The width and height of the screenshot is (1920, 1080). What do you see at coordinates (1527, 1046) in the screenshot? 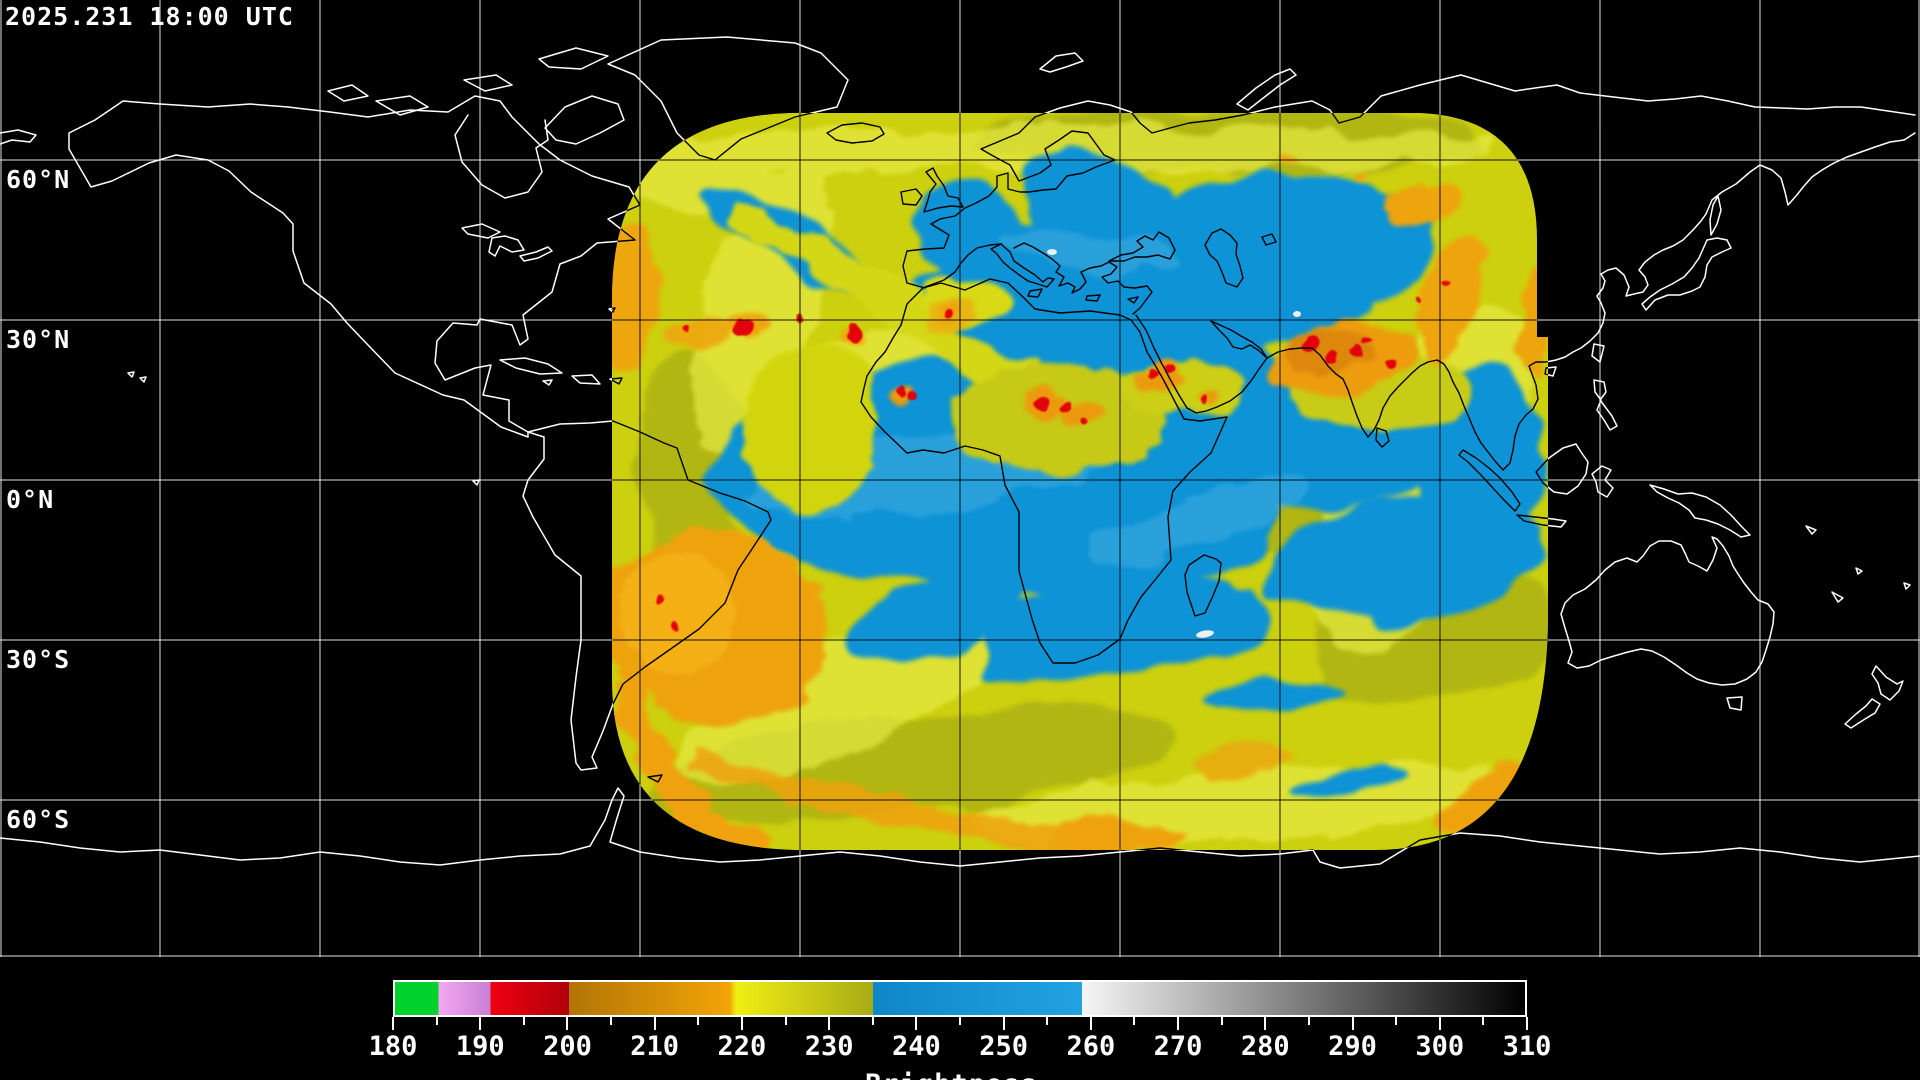
I see `colorbar-tick-label: 310` at bounding box center [1527, 1046].